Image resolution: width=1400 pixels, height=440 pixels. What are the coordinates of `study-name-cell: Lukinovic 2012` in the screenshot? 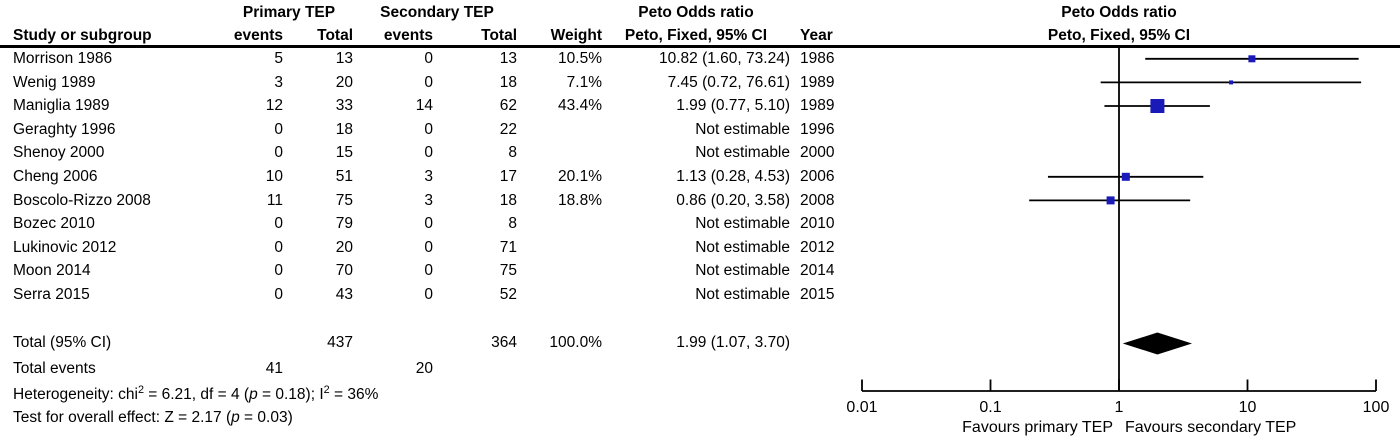 It's located at (65, 247).